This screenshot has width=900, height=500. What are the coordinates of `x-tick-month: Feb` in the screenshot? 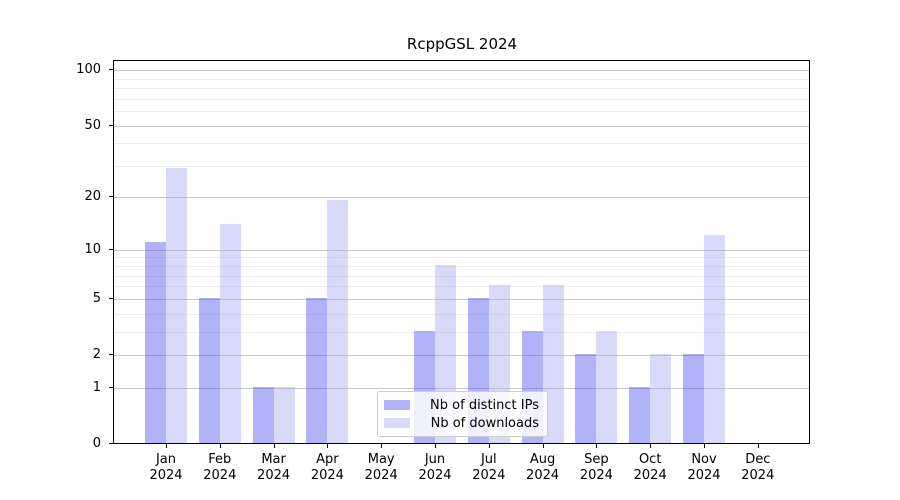 It's located at (220, 459).